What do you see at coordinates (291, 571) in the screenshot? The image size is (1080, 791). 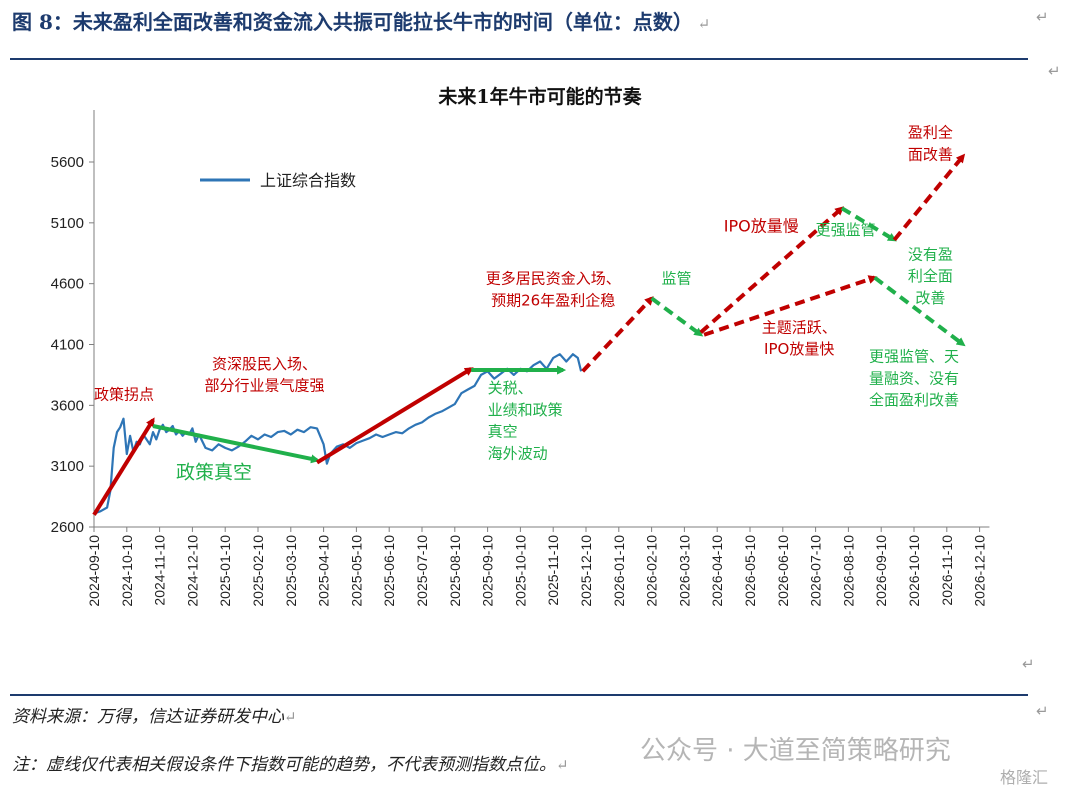 I see `x-tick-label: 2025-03-10` at bounding box center [291, 571].